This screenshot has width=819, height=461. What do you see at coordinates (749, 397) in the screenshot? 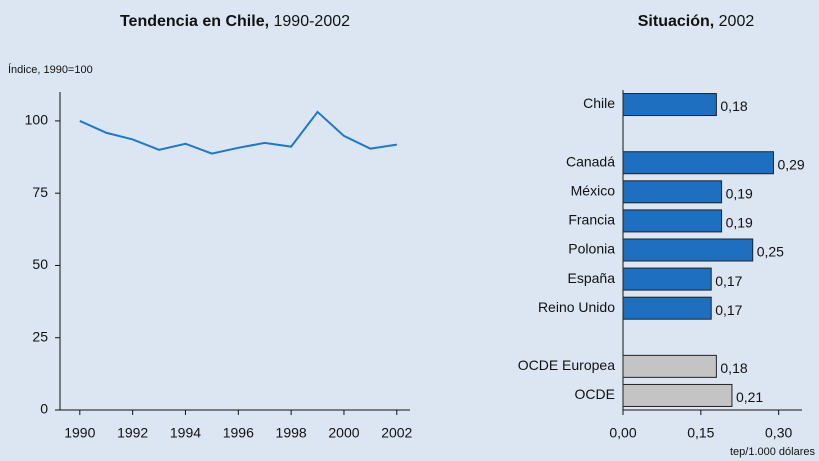
I see `value-label: 0,21` at bounding box center [749, 397].